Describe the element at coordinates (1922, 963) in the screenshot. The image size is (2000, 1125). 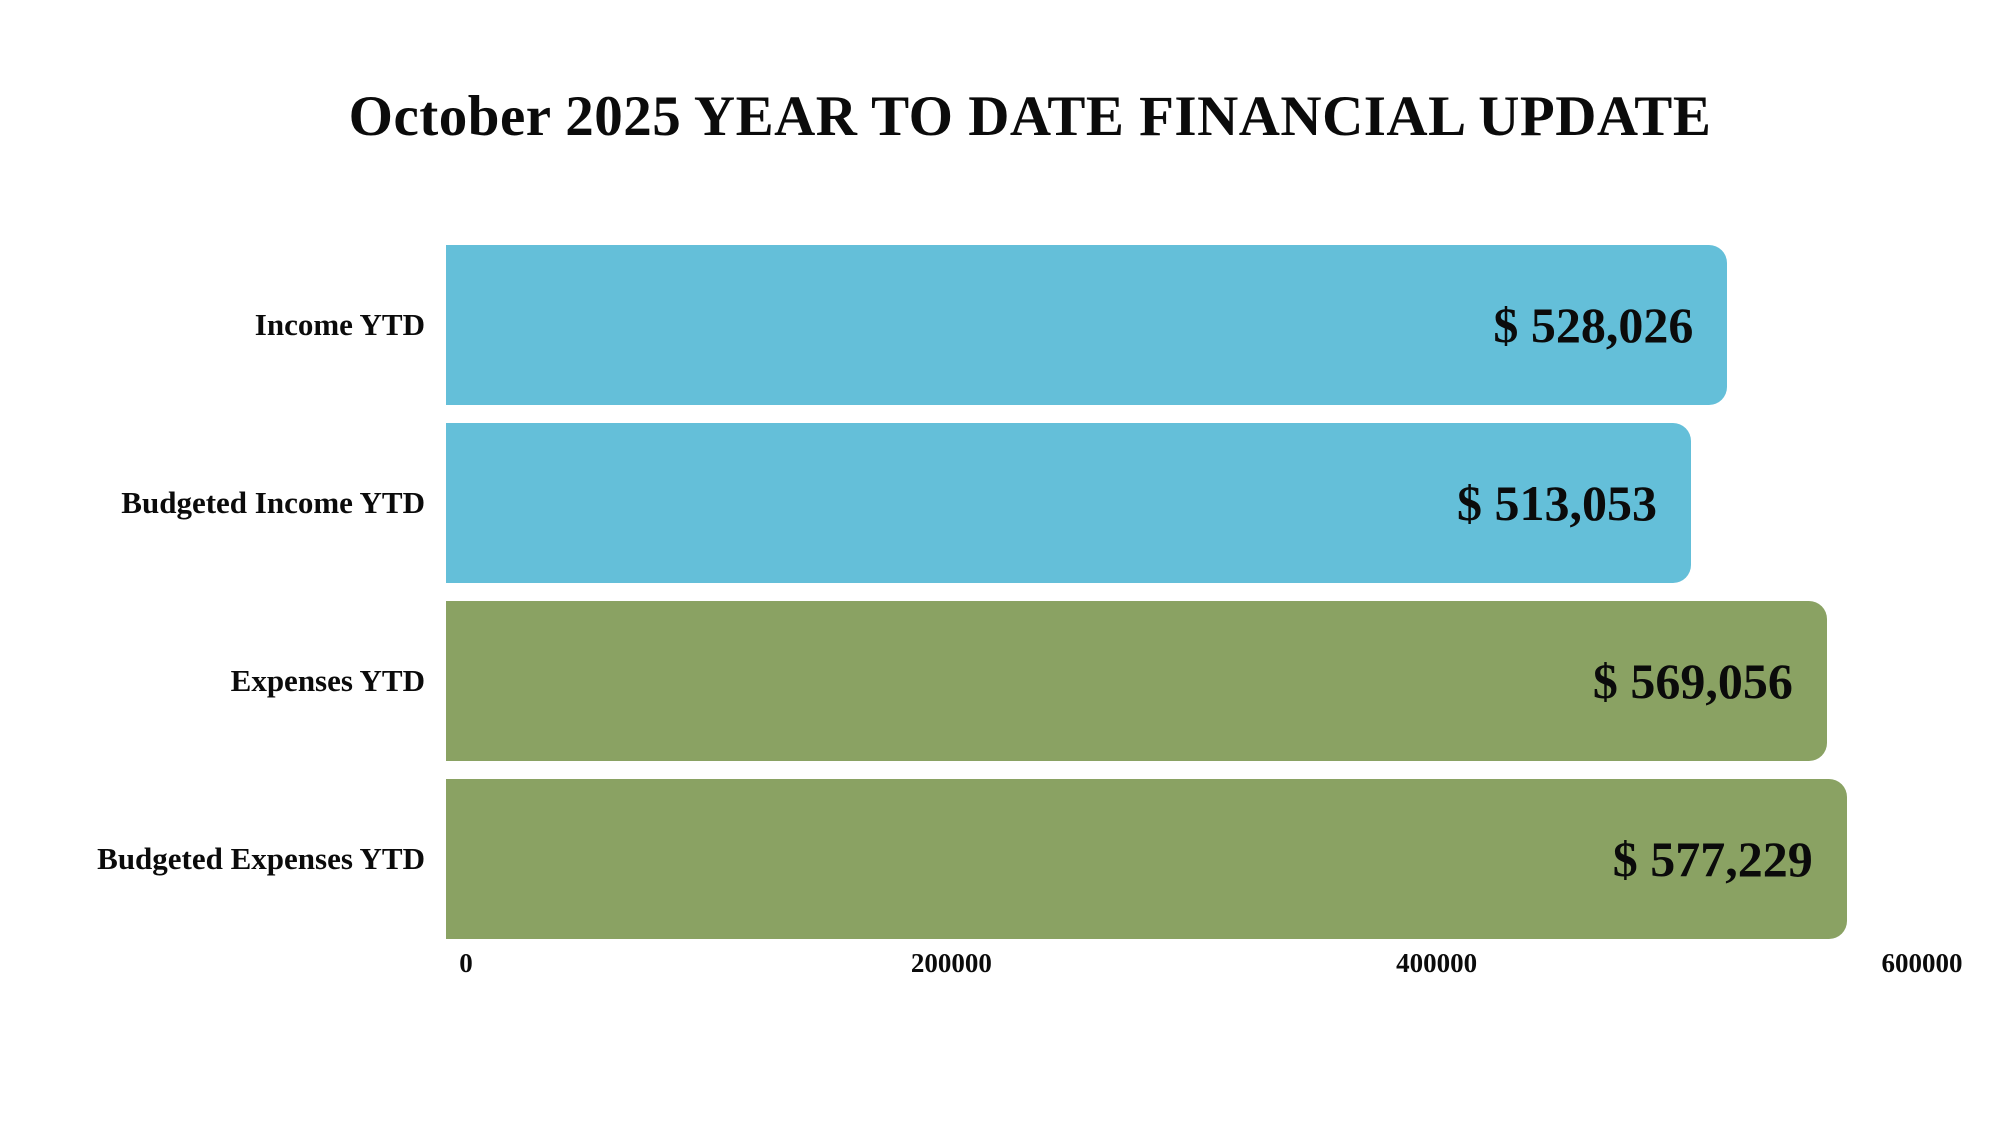
I see `x-axis-tick-600000: 600000` at that location.